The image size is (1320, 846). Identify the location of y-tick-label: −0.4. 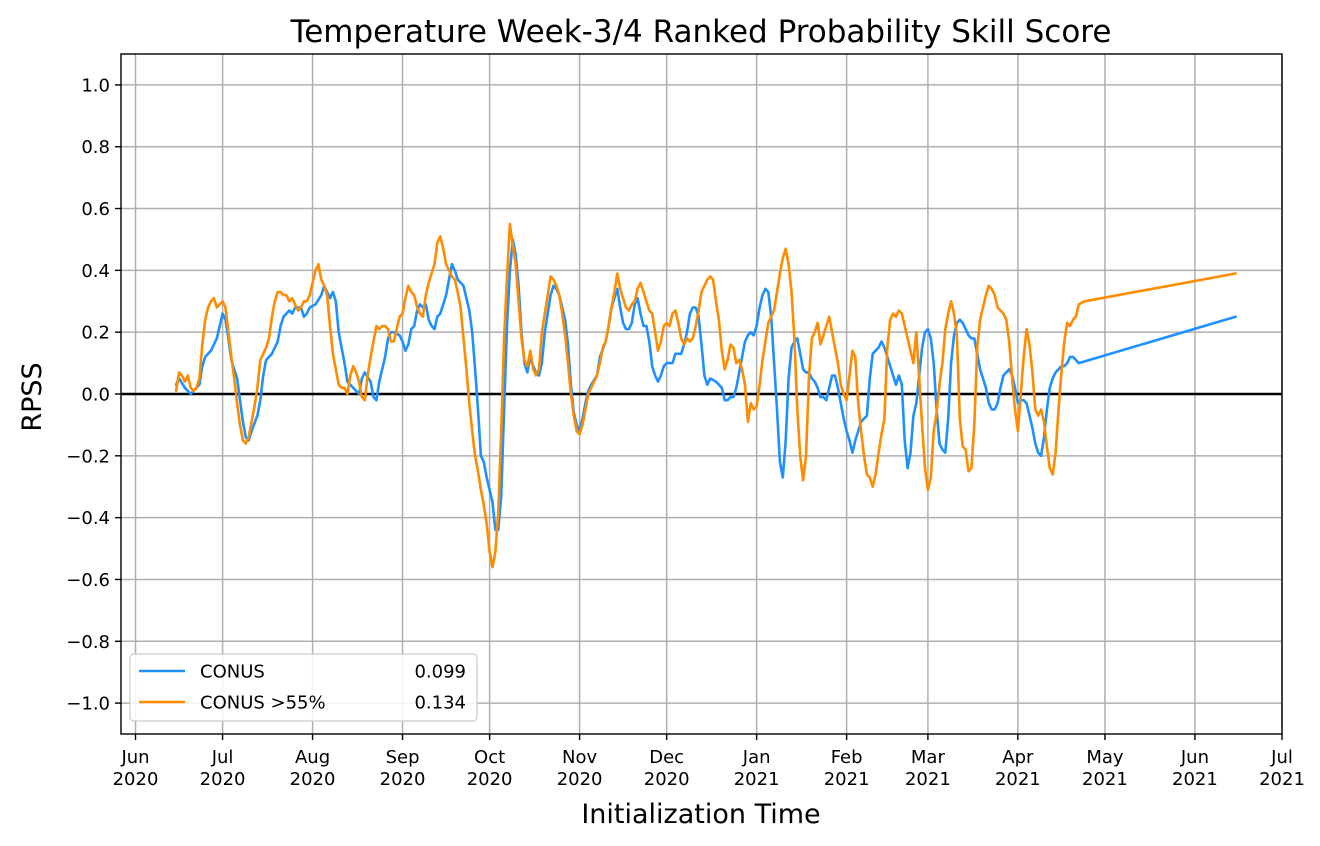
(88, 518).